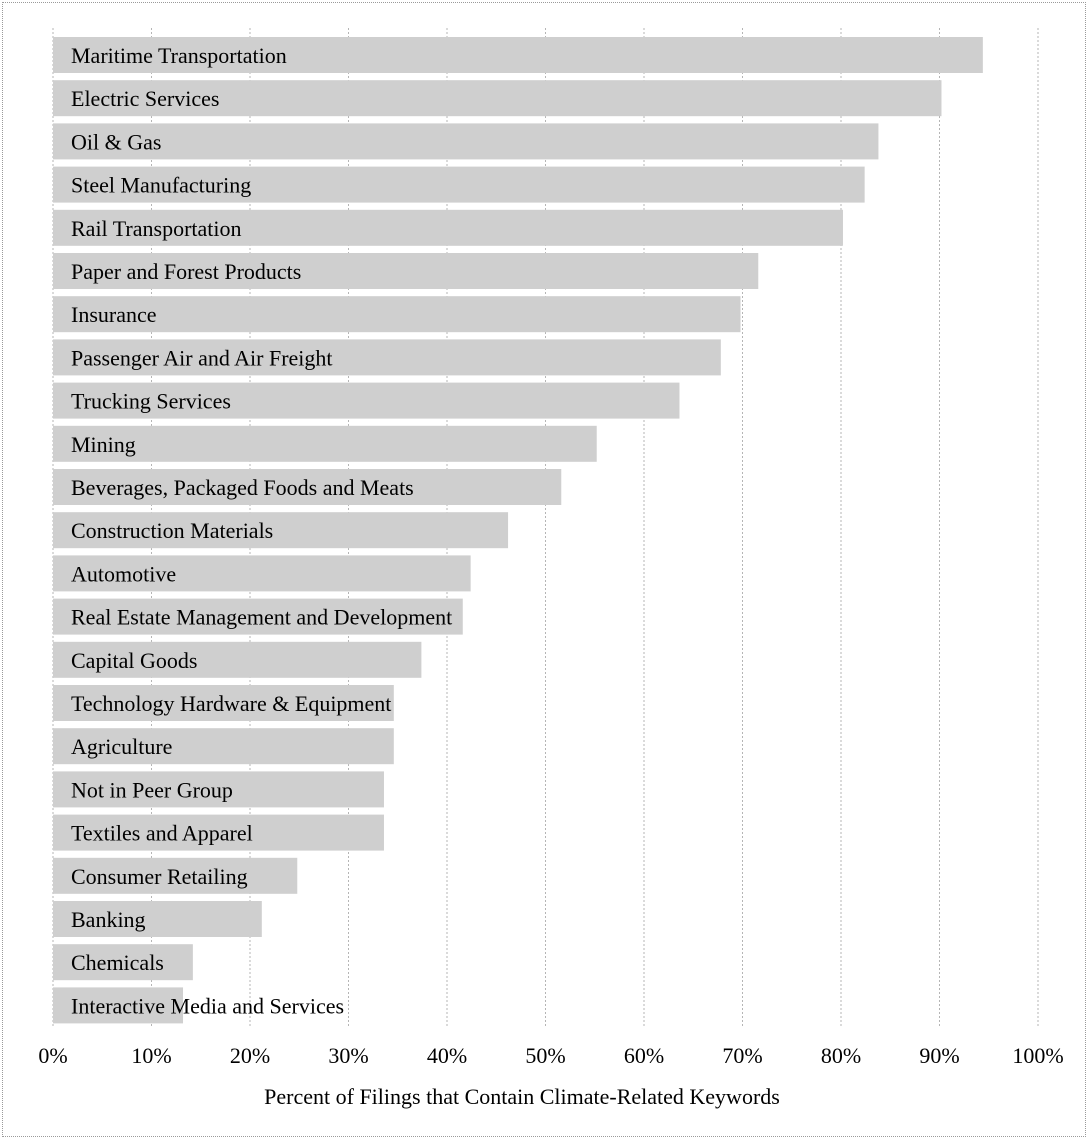 This screenshot has height=1141, width=1090. I want to click on category-label: Beverages, Packaged Foods and Meats, so click(242, 487).